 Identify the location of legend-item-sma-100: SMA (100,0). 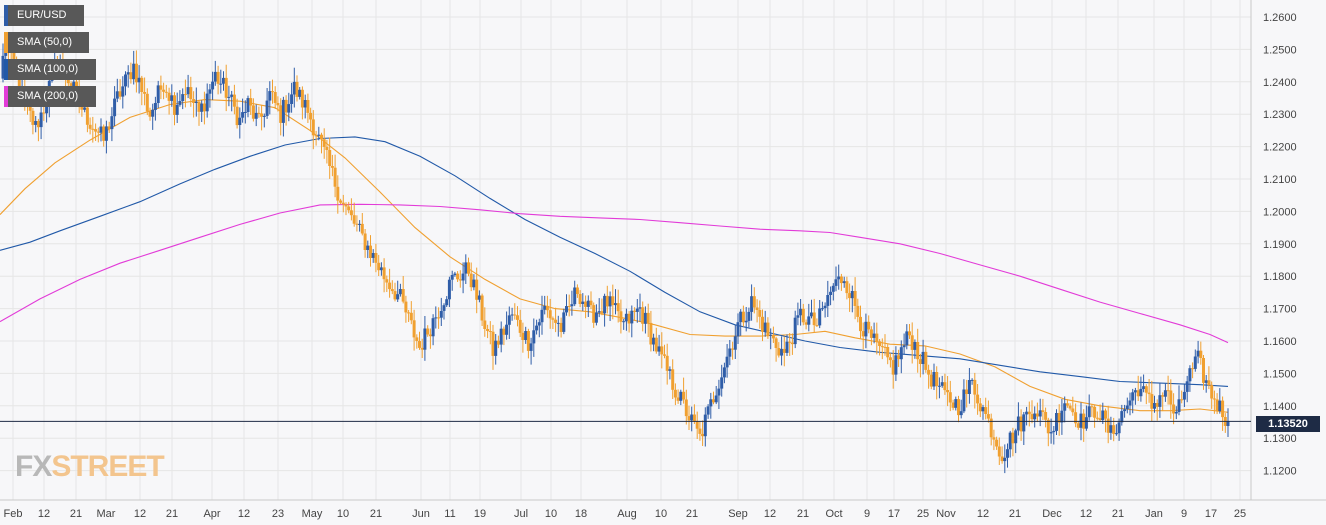
(50, 69).